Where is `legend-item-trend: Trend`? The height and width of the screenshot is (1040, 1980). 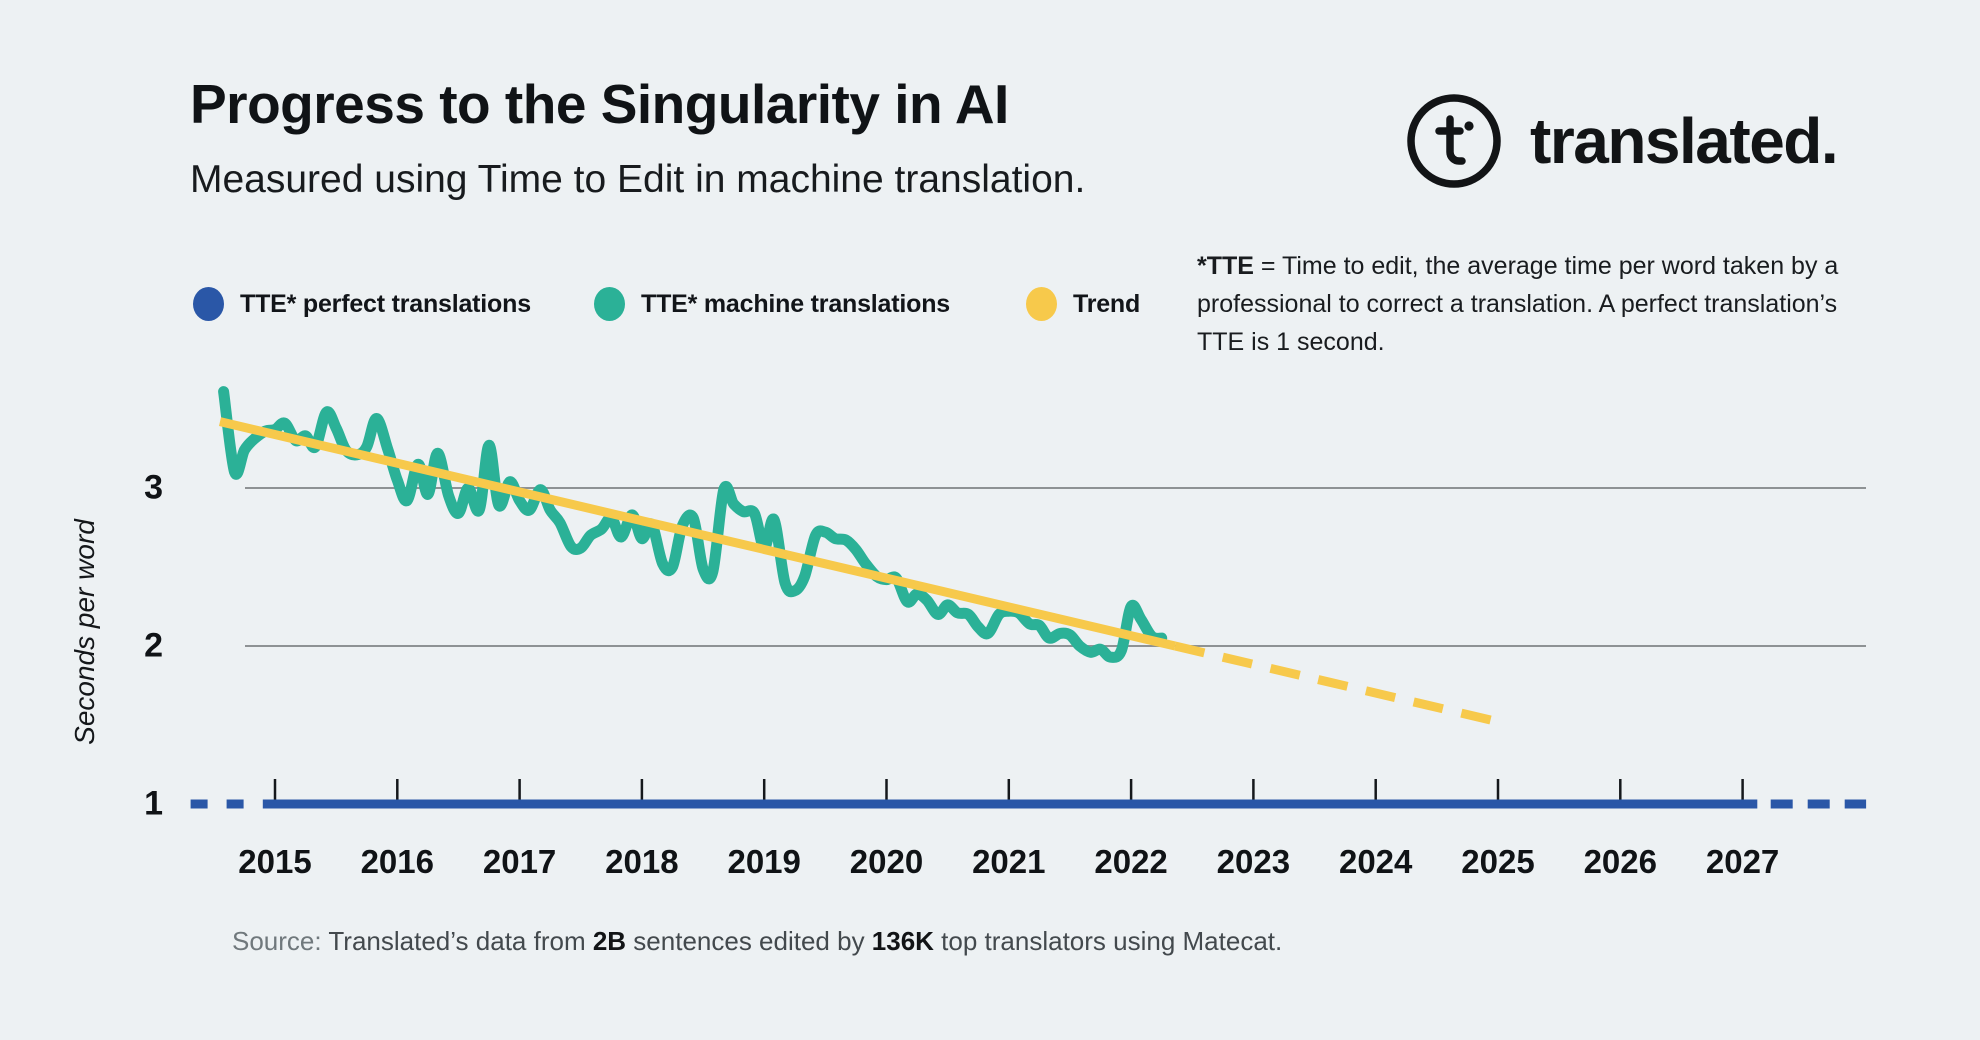
legend-item-trend: Trend is located at coordinates (1083, 304).